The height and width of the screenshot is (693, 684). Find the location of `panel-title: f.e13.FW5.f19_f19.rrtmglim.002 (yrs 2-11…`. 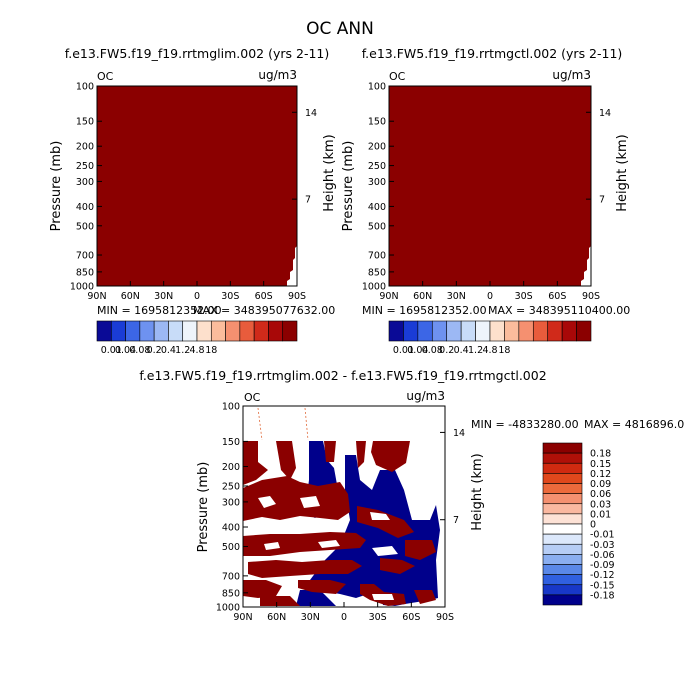

panel-title: f.e13.FW5.f19_f19.rrtmglim.002 (yrs 2-11… is located at coordinates (197, 53).